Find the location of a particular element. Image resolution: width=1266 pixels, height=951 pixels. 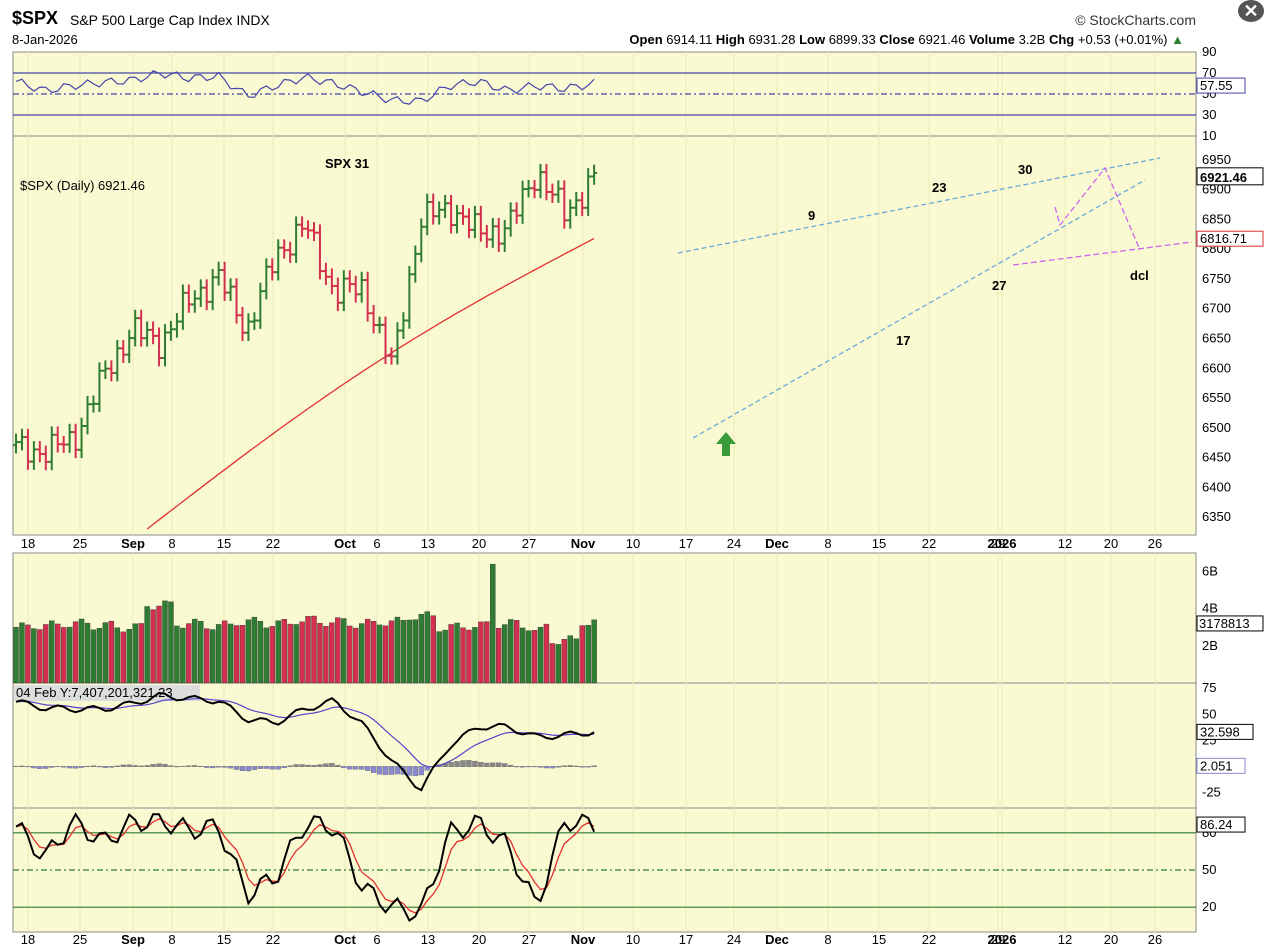

macd-line is located at coordinates (305, 741).